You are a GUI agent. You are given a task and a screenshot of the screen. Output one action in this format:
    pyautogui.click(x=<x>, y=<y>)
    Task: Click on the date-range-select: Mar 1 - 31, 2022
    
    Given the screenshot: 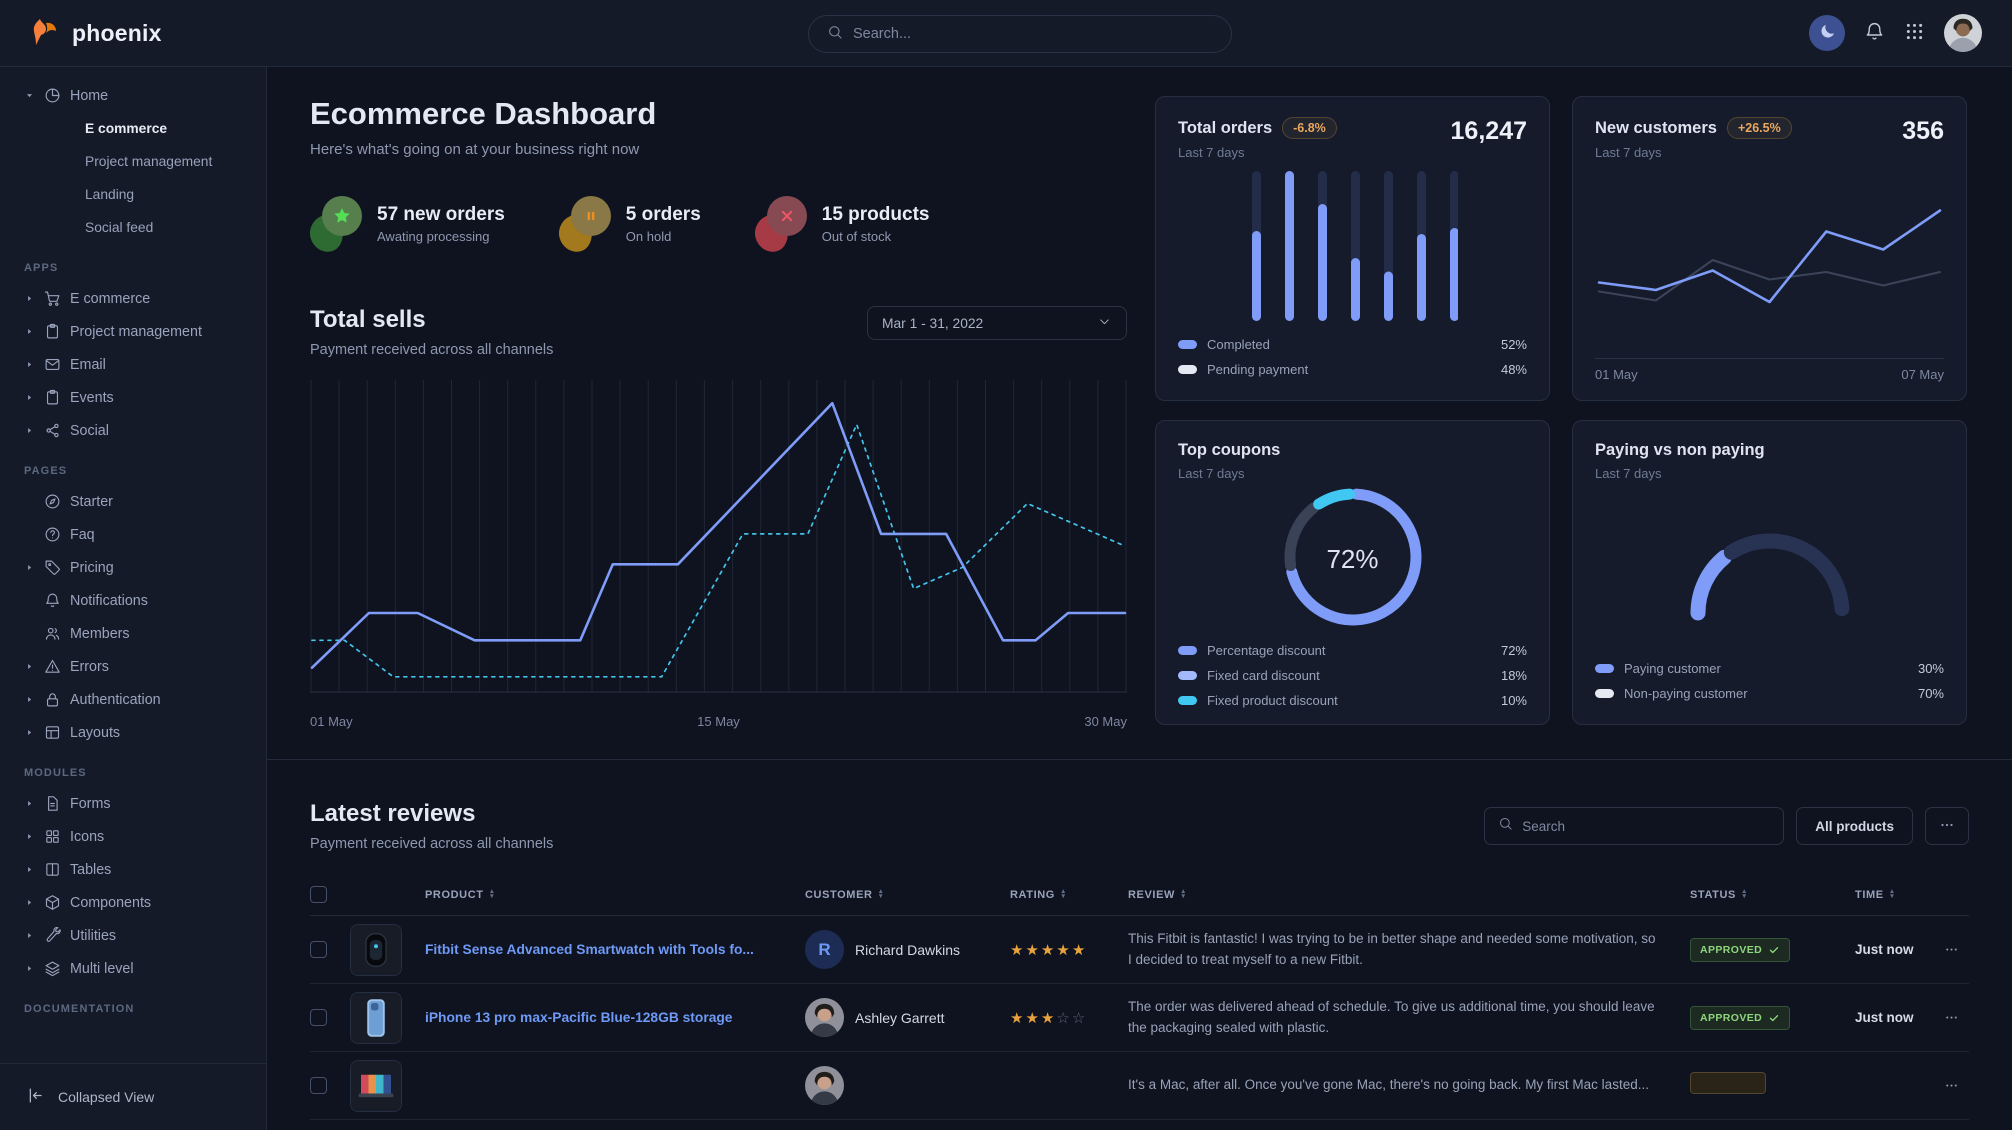 What is the action you would take?
    pyautogui.click(x=997, y=323)
    